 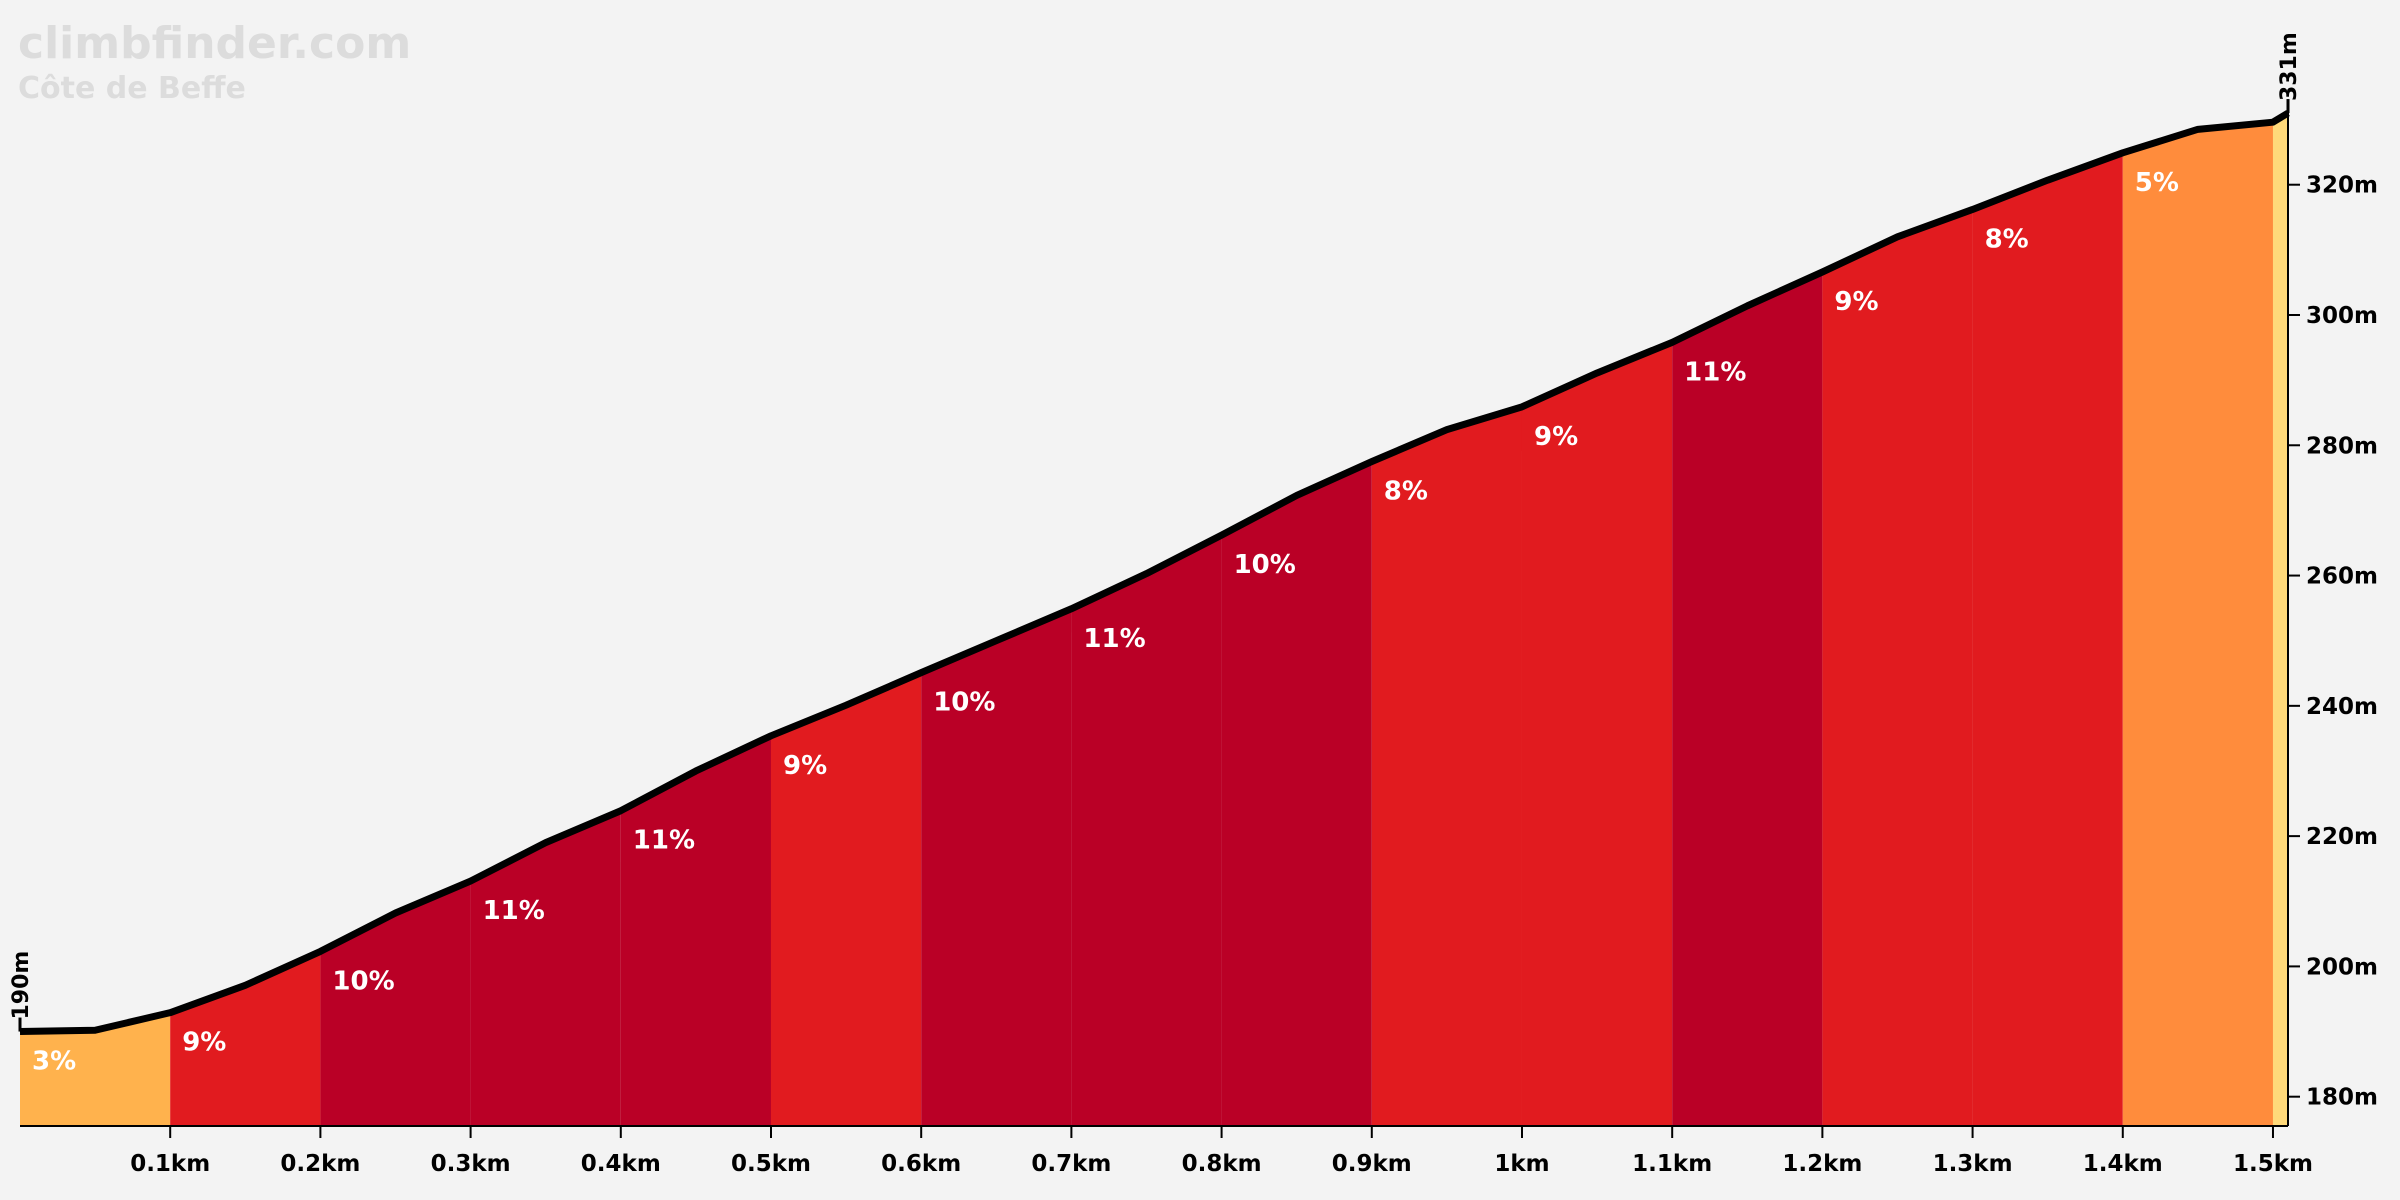 What do you see at coordinates (21, 985) in the screenshot?
I see `start-label: 190m` at bounding box center [21, 985].